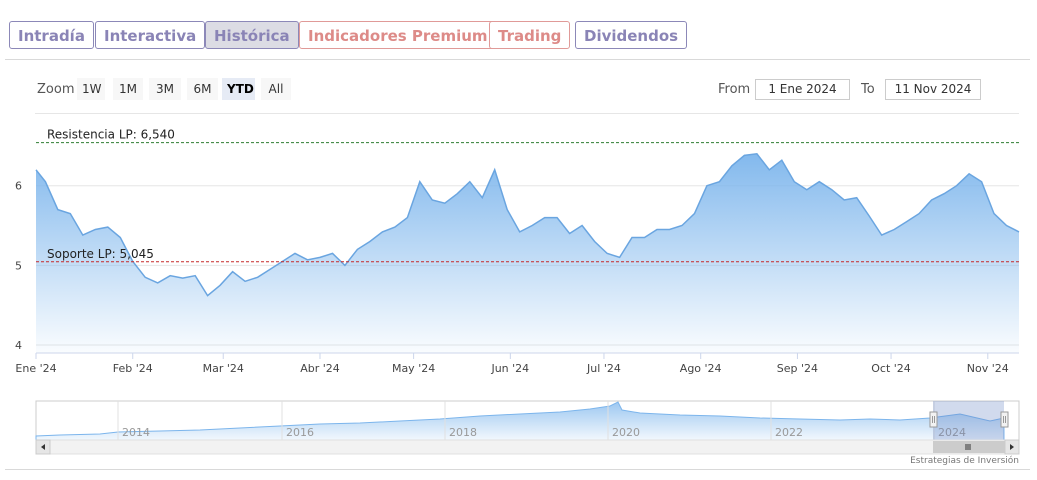 Image resolution: width=1037 pixels, height=480 pixels. I want to click on x-tick-label: Ago '24, so click(701, 368).